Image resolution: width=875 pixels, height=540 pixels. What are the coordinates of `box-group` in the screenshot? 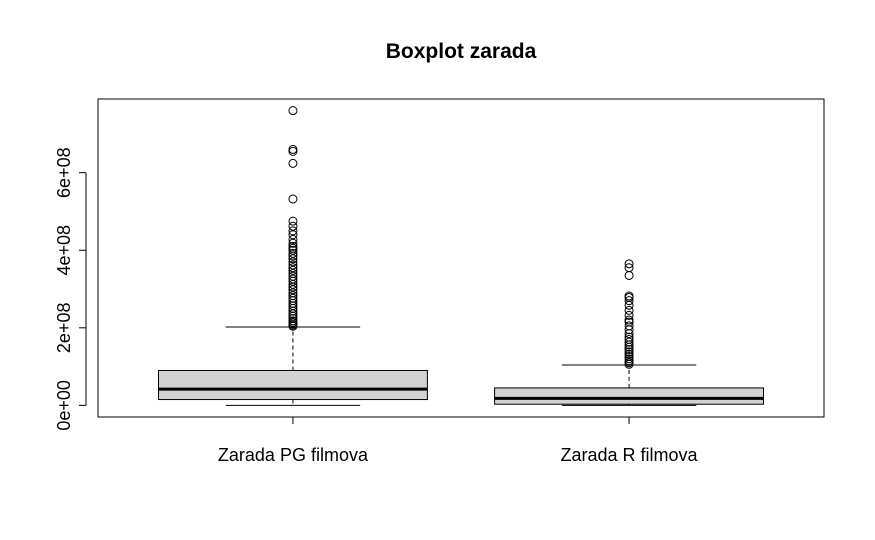 It's located at (629, 332).